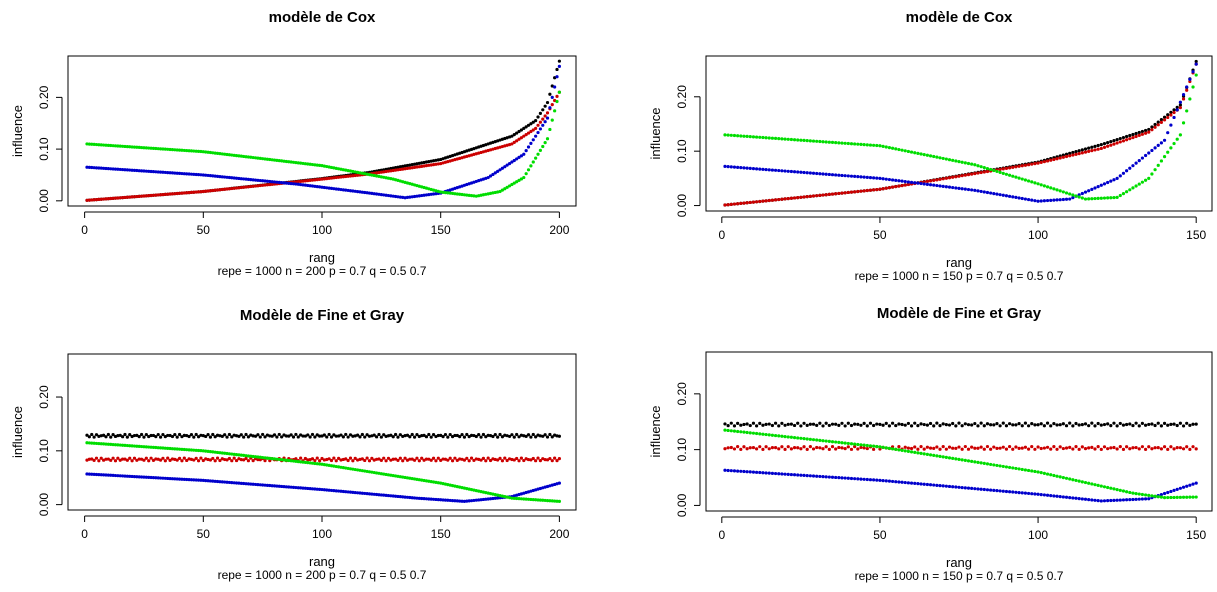 This screenshot has height=592, width=1217. I want to click on chart-title: Modèle de Fine et Gray, so click(959, 313).